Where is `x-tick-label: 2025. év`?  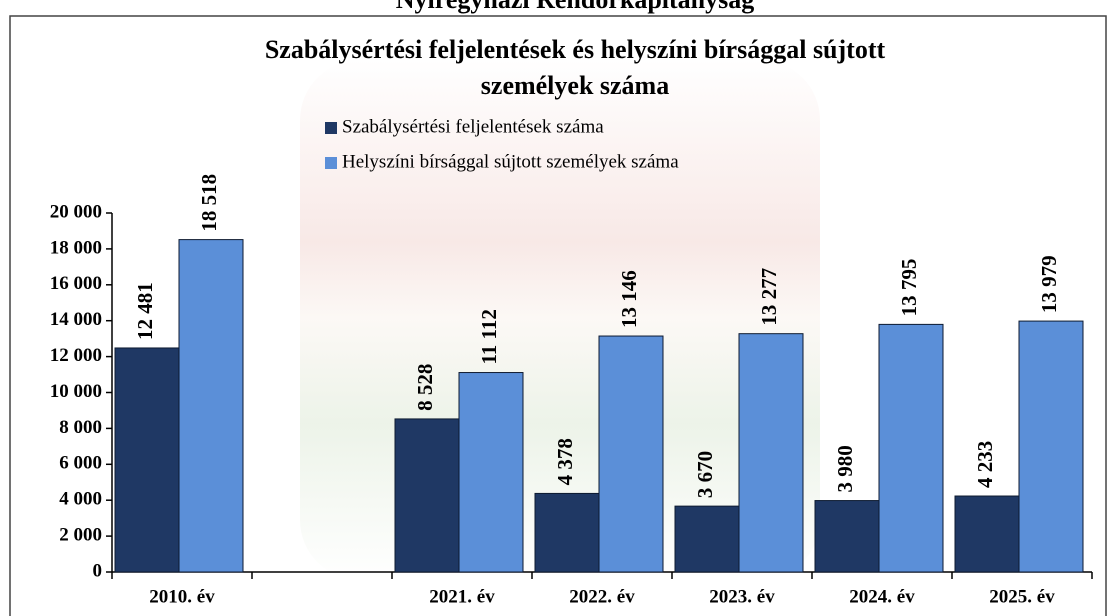 x-tick-label: 2025. év is located at coordinates (1022, 596).